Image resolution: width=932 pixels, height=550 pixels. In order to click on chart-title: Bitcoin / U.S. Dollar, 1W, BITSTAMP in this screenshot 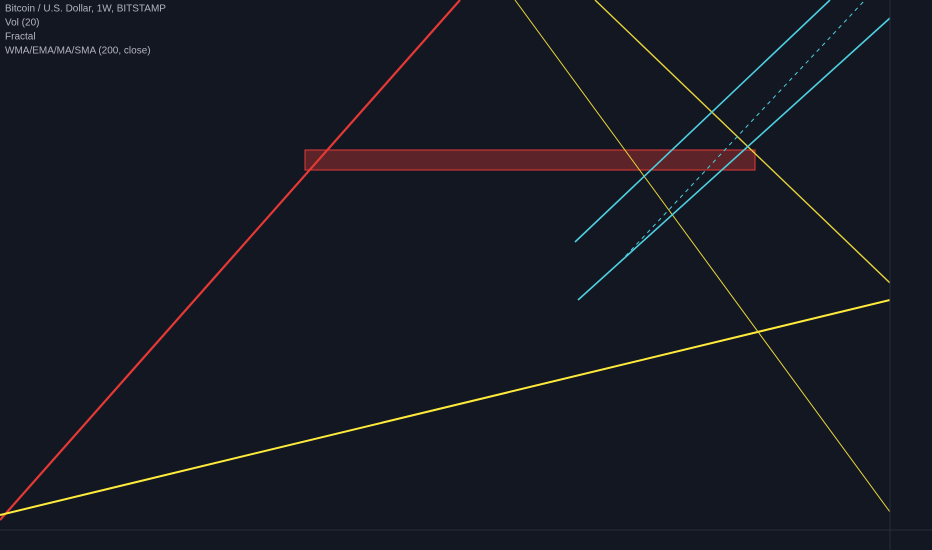, I will do `click(85, 9)`.